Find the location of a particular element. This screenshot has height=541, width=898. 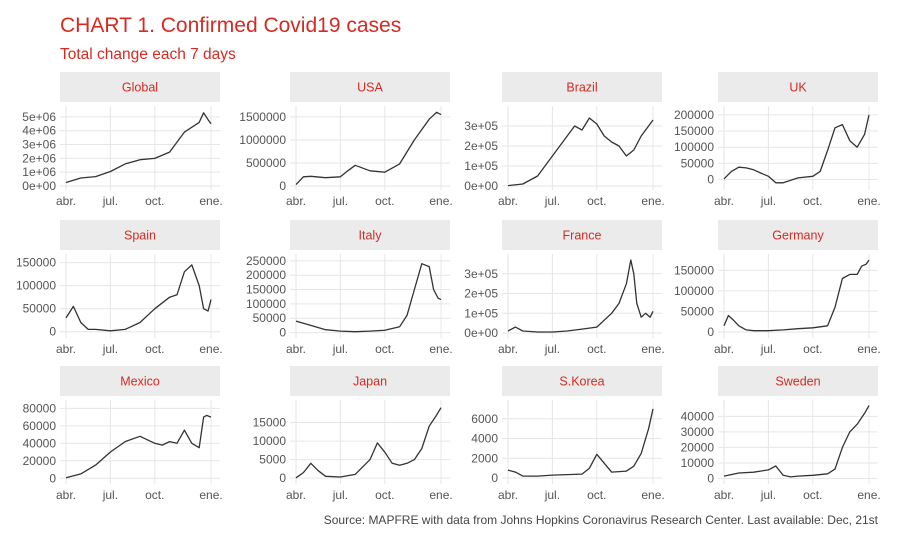

panel-strip-mexico is located at coordinates (140, 381).